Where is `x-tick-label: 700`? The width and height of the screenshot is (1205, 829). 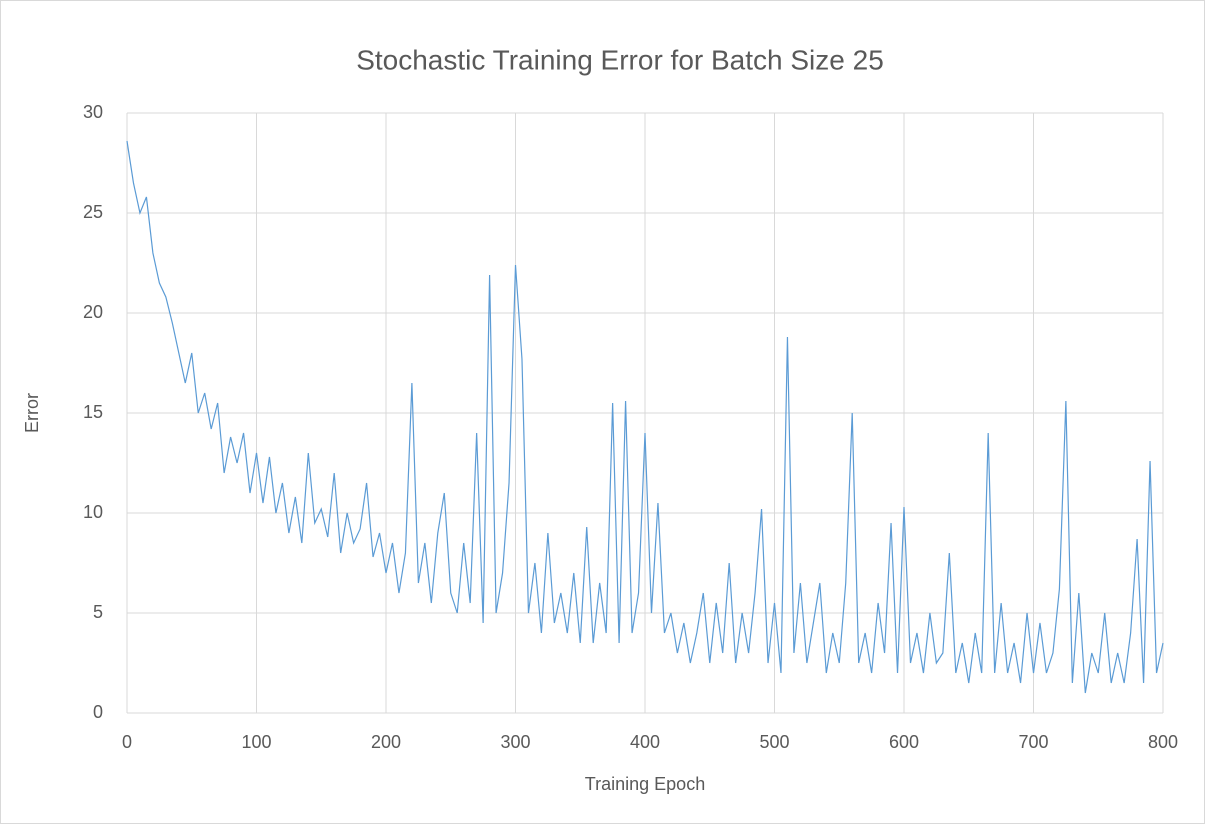 x-tick-label: 700 is located at coordinates (1033, 742).